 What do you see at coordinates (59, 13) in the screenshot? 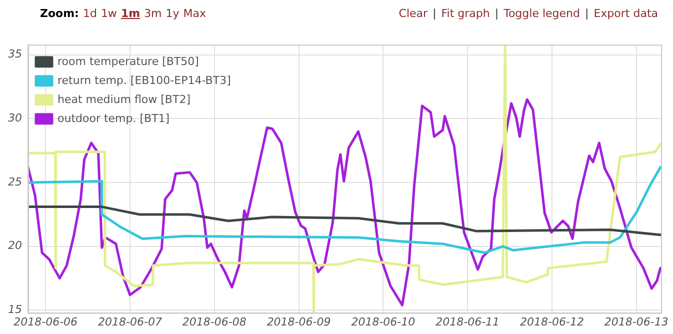
I see `text: Zoom:` at bounding box center [59, 13].